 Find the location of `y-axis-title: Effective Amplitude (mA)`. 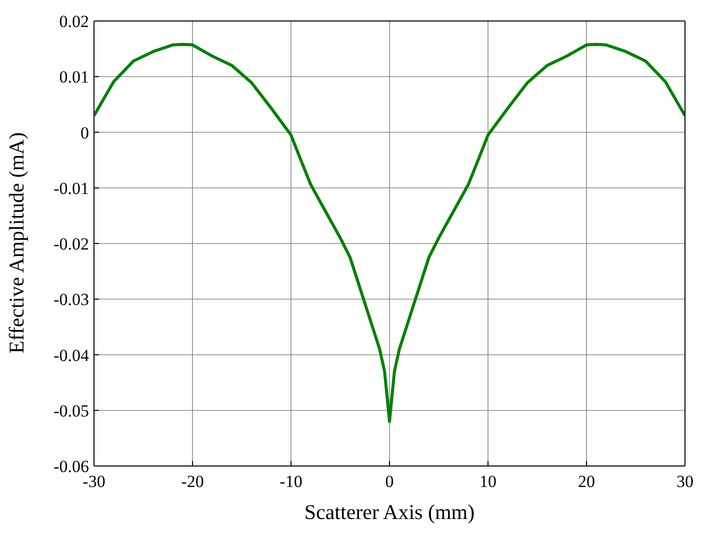

y-axis-title: Effective Amplitude (mA) is located at coordinates (16, 243).